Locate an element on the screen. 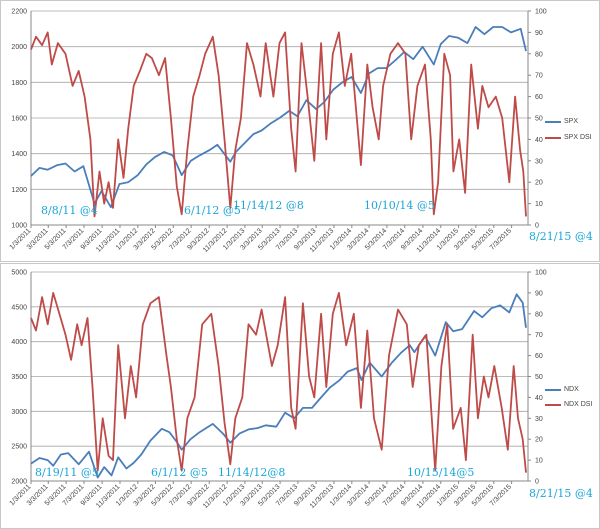 This screenshot has width=600, height=529. left-y-tick-label: 1400 is located at coordinates (19, 154).